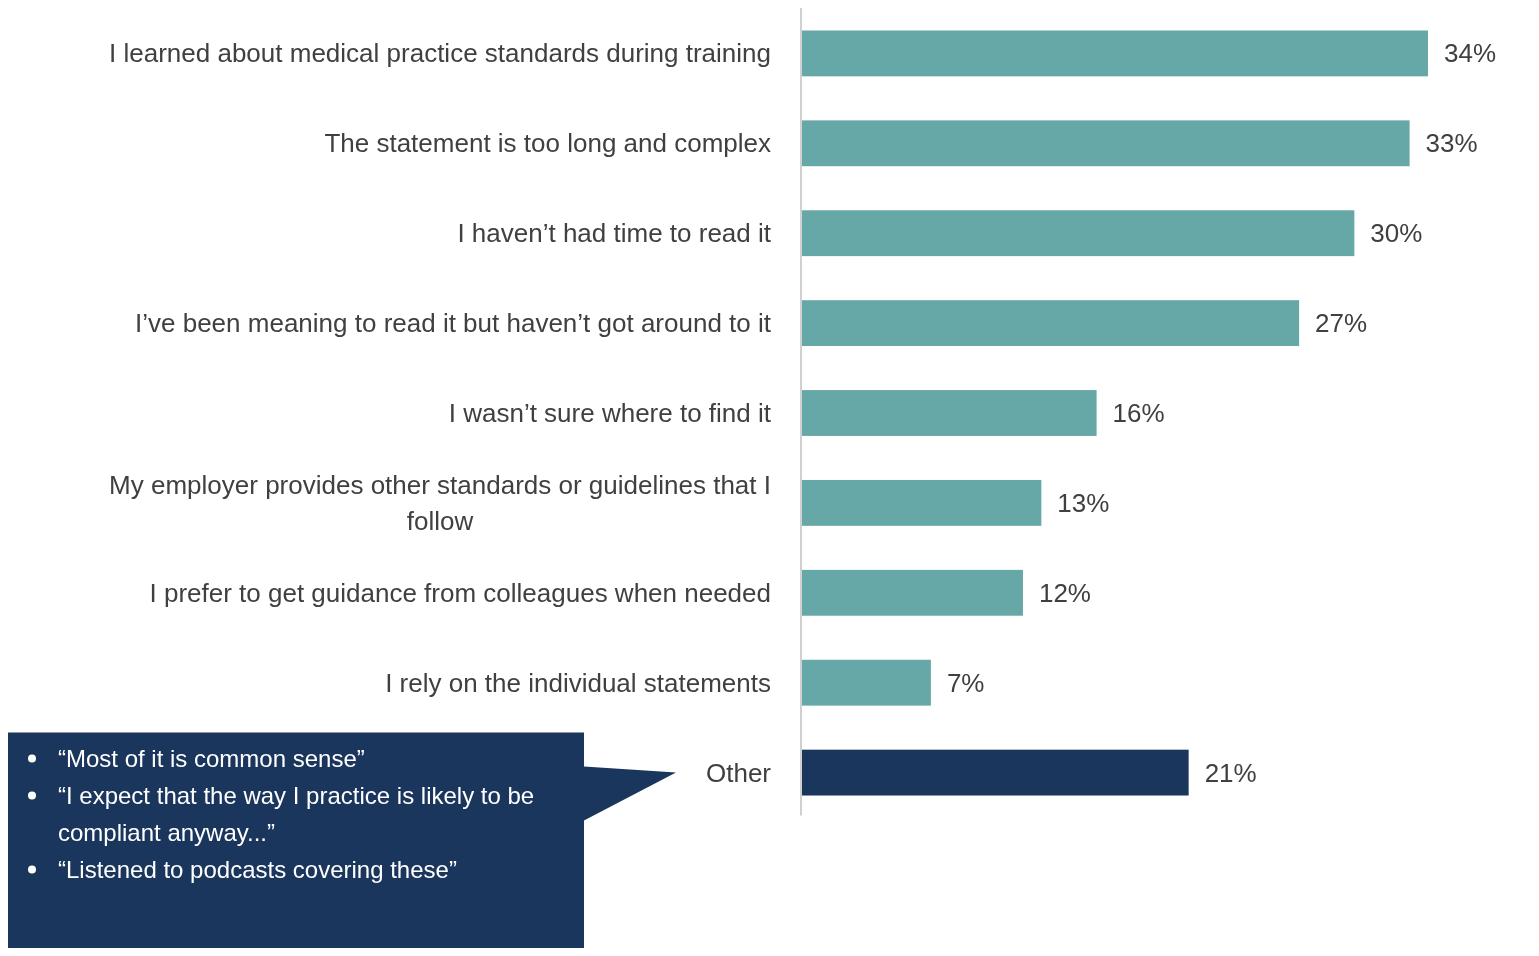 This screenshot has width=1539, height=956. Describe the element at coordinates (453, 323) in the screenshot. I see `y-tick-label: I’ve been meaning to read it but haven’t got around to it` at that location.